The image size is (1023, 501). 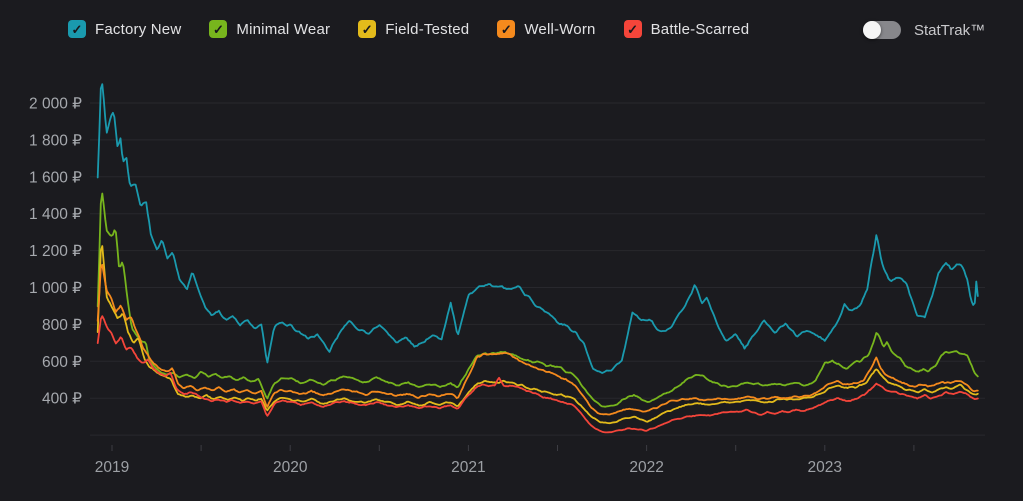 I want to click on stattrak-control: StatTrak™, so click(x=924, y=30).